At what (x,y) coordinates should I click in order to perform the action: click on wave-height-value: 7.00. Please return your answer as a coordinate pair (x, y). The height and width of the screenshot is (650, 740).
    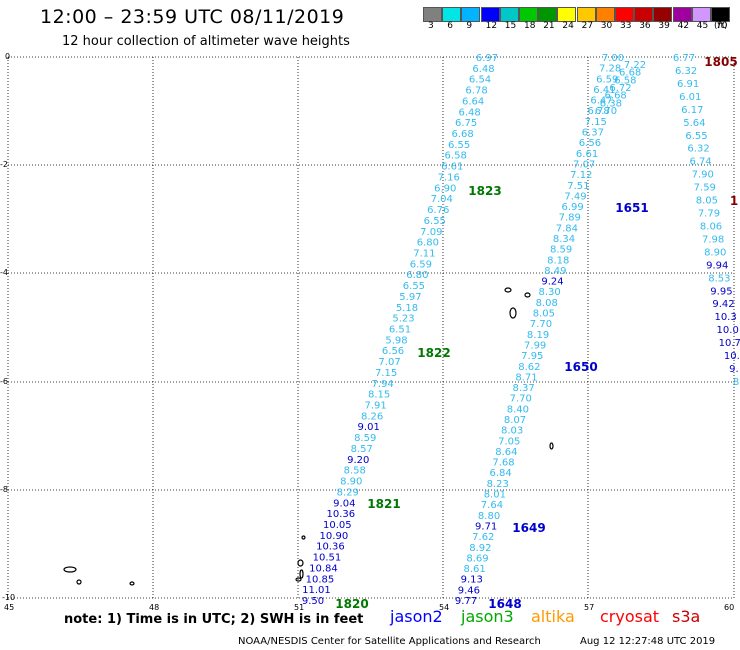
    Looking at the image, I should click on (613, 58).